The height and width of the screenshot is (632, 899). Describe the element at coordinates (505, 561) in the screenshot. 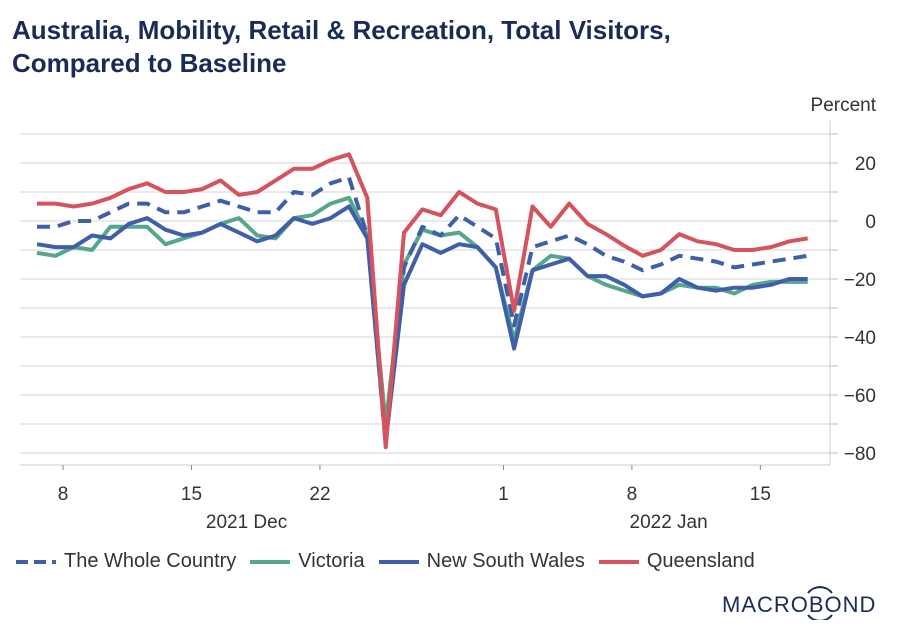

I see `legend-label: New South Wales` at that location.